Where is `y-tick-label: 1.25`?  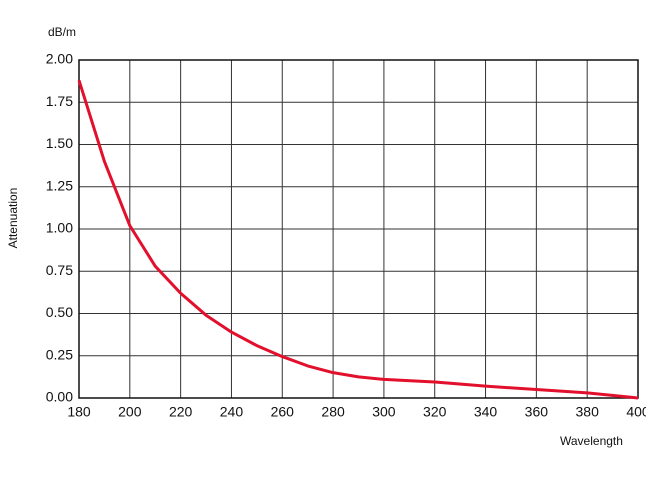
y-tick-label: 1.25 is located at coordinates (59, 185).